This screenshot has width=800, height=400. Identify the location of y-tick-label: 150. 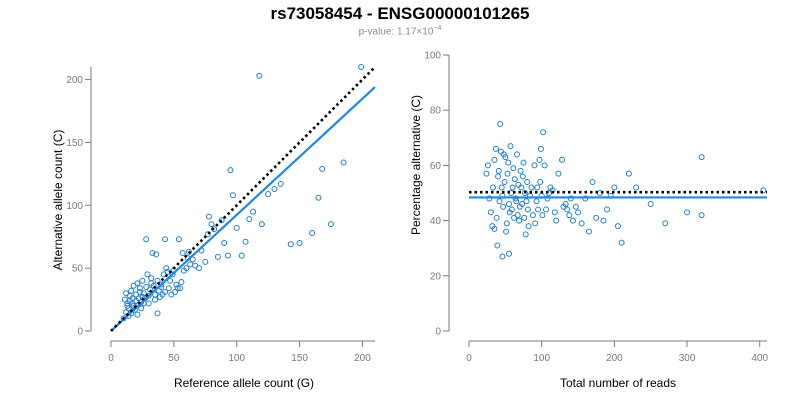
(74, 143).